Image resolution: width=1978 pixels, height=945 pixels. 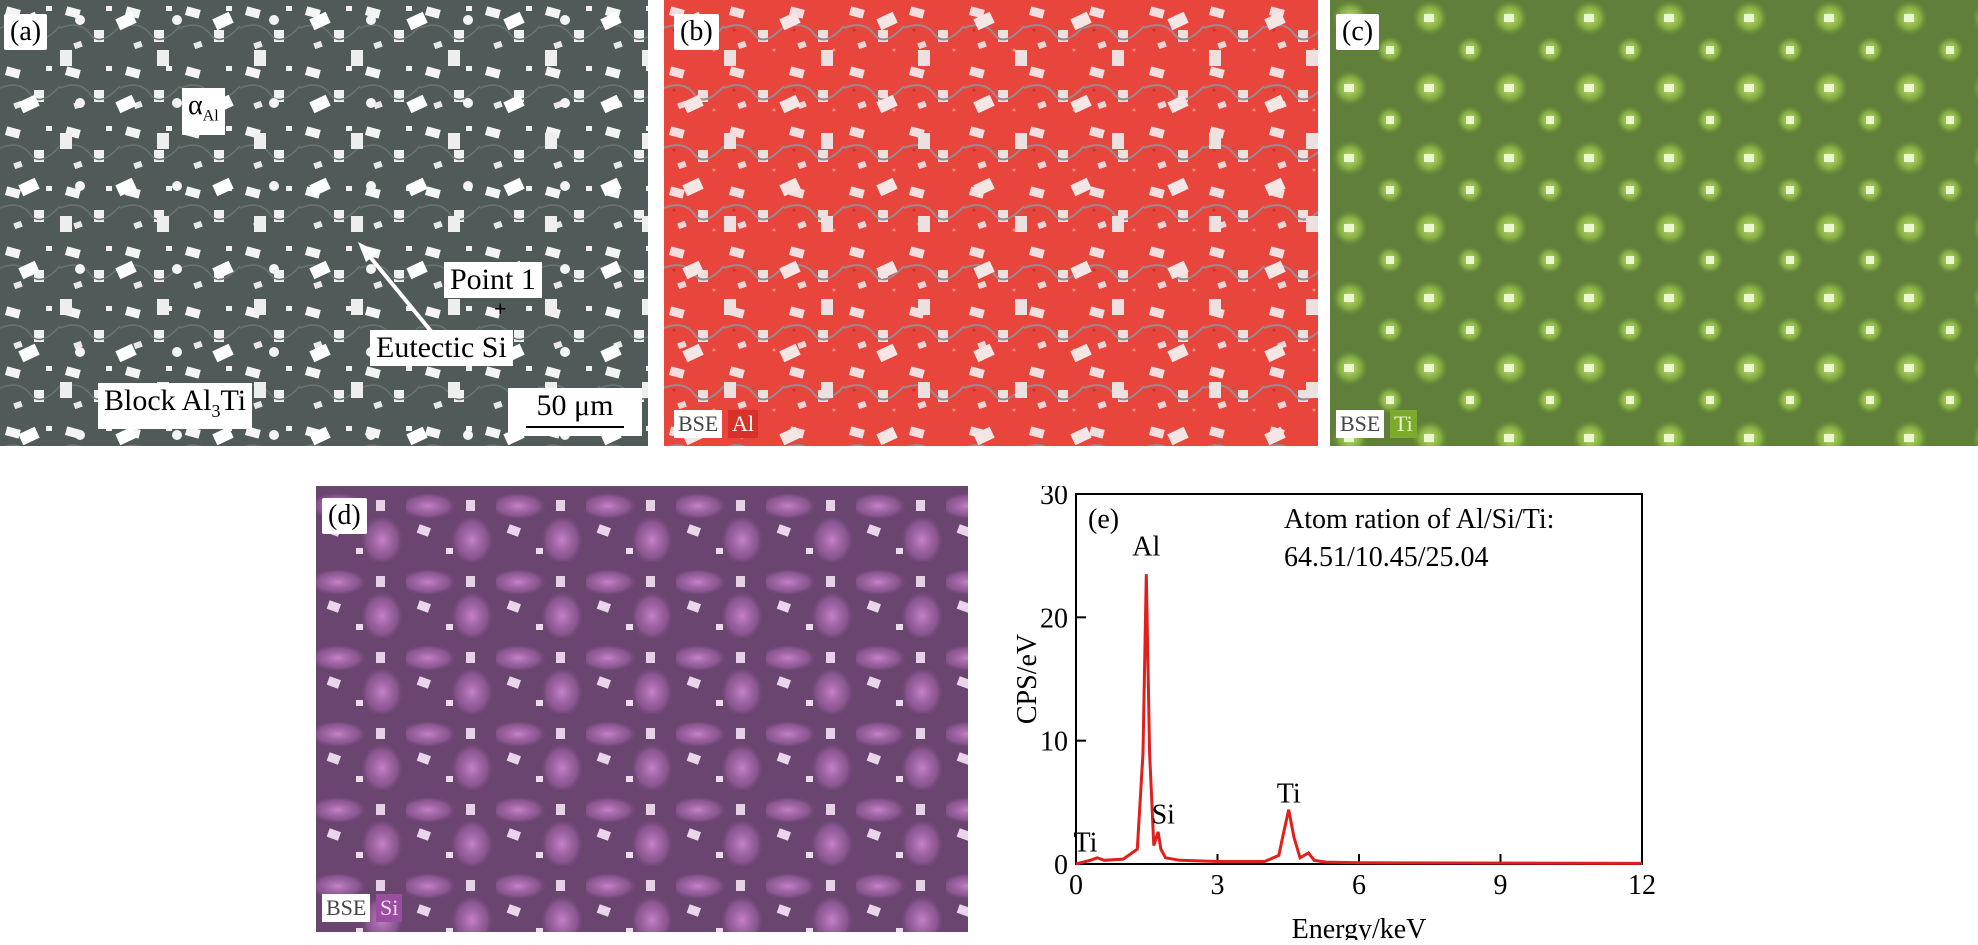 I want to click on atom-ratio-annotation-line1: Atom ration of Al/Si/Ti:, so click(x=1419, y=519).